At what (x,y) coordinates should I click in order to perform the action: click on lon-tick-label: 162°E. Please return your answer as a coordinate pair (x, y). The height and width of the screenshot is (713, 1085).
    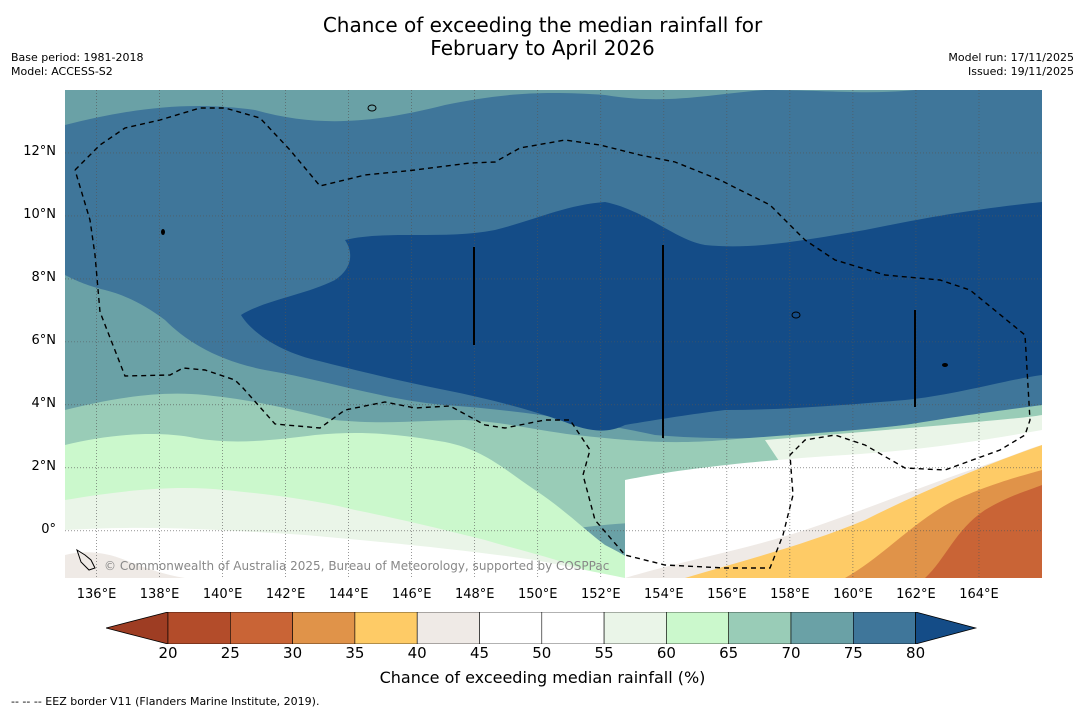
    Looking at the image, I should click on (916, 594).